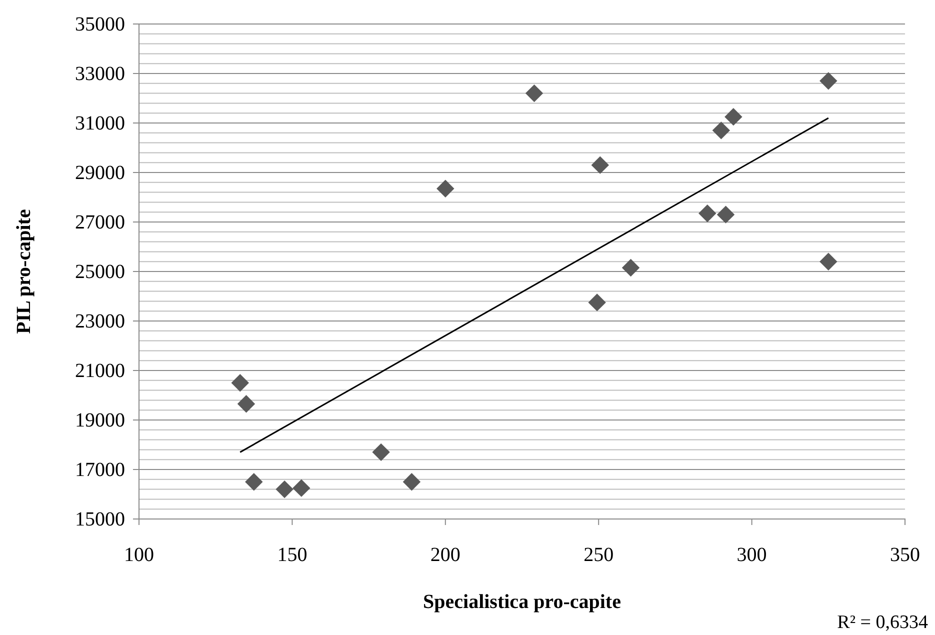  What do you see at coordinates (292, 555) in the screenshot?
I see `x-tick-label: 150` at bounding box center [292, 555].